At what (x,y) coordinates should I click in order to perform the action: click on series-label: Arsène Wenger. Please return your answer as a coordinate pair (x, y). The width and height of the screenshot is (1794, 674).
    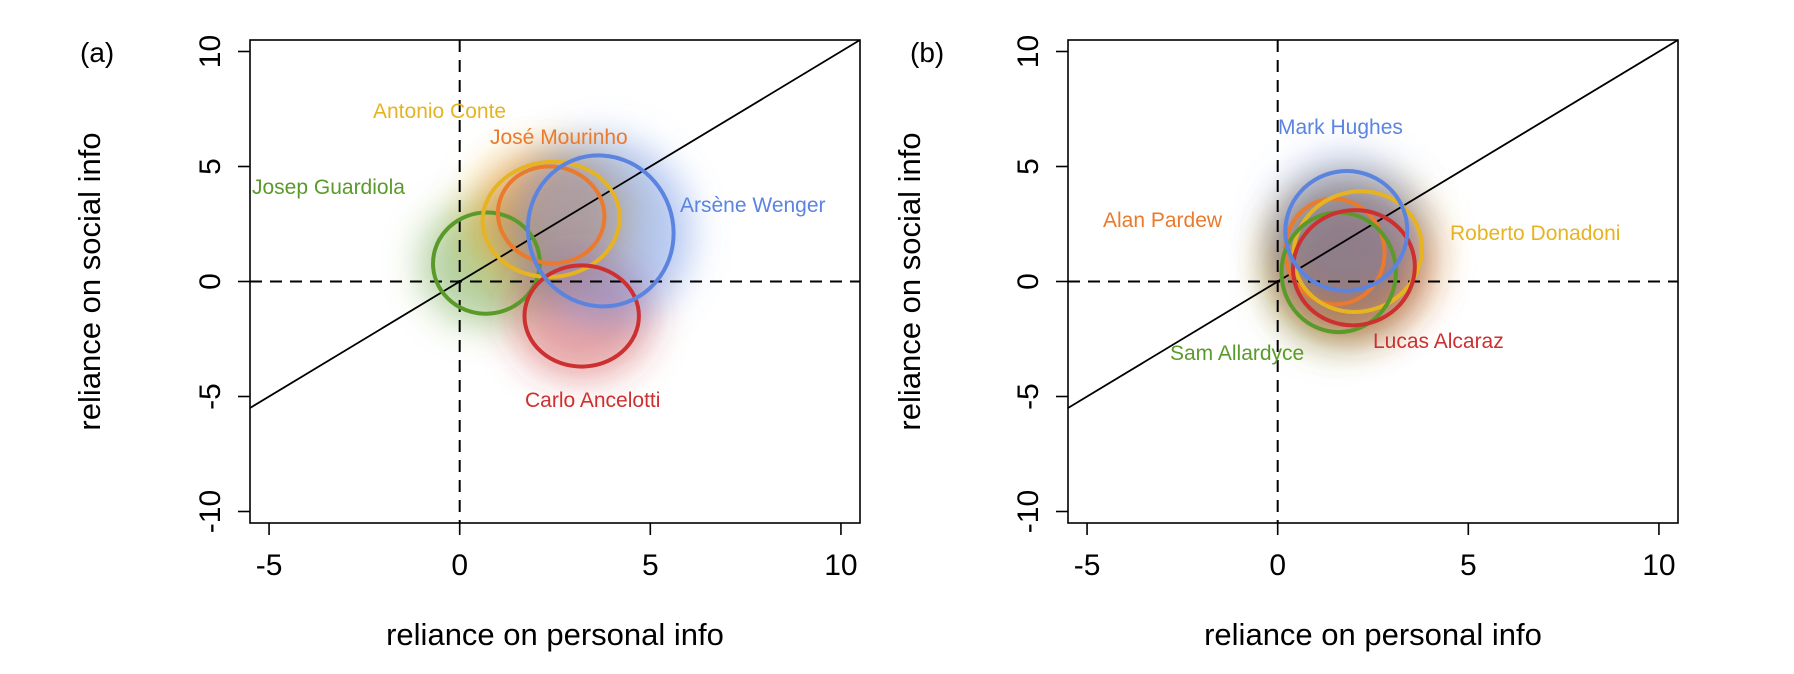
    Looking at the image, I should click on (753, 205).